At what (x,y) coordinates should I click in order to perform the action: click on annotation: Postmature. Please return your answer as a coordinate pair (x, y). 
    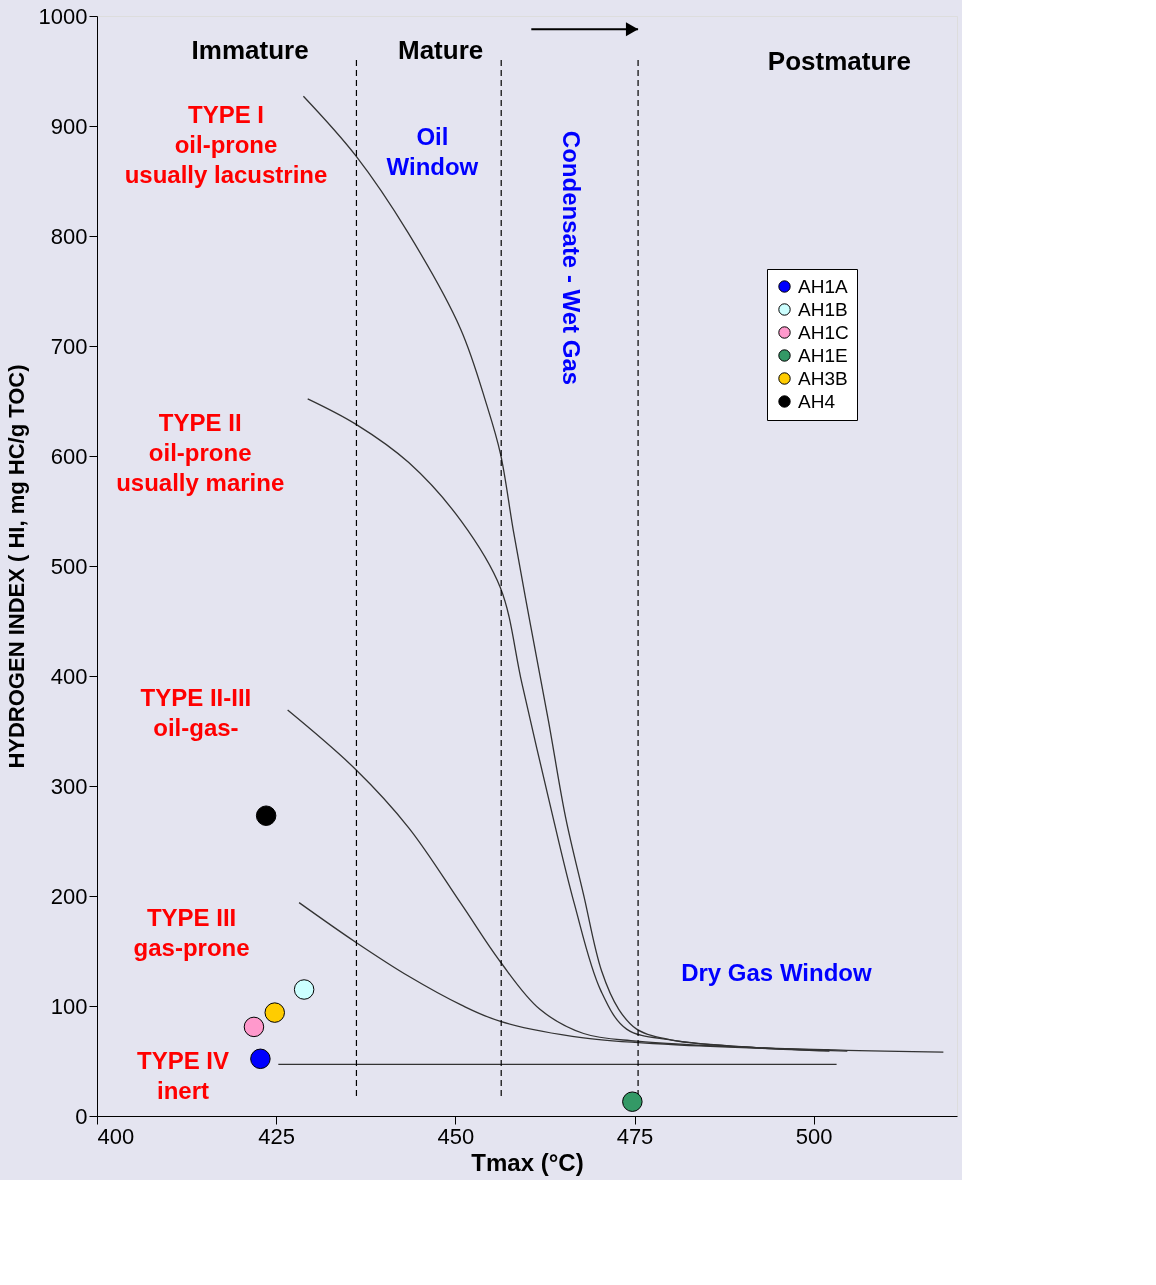
    Looking at the image, I should click on (839, 61).